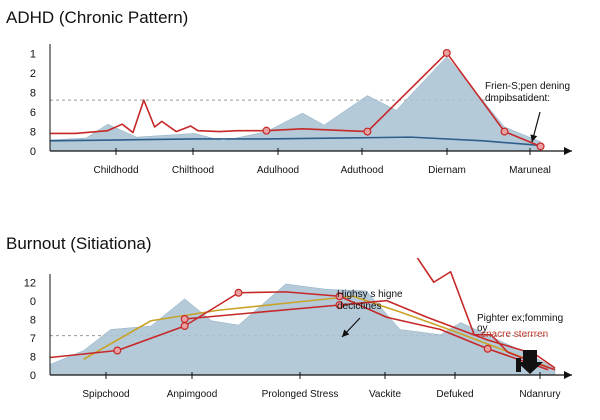 The width and height of the screenshot is (600, 420). What do you see at coordinates (385, 394) in the screenshot?
I see `x-tick-label: Vackite` at bounding box center [385, 394].